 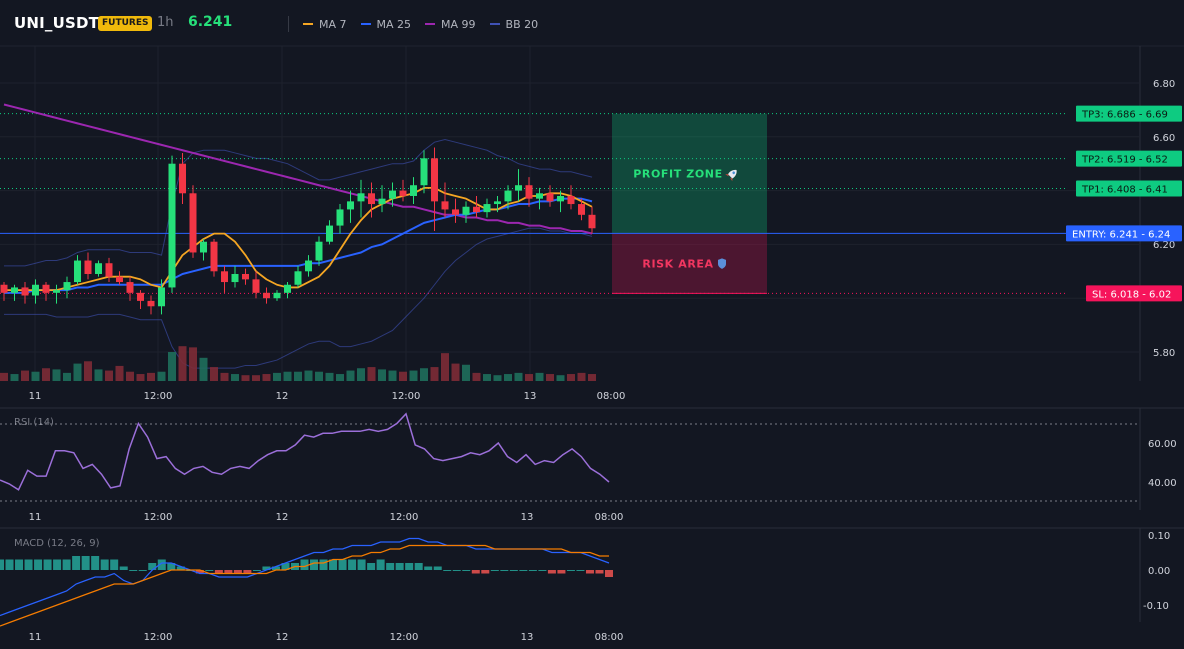 What do you see at coordinates (306, 566) in the screenshot?
I see `macd-histogram` at bounding box center [306, 566].